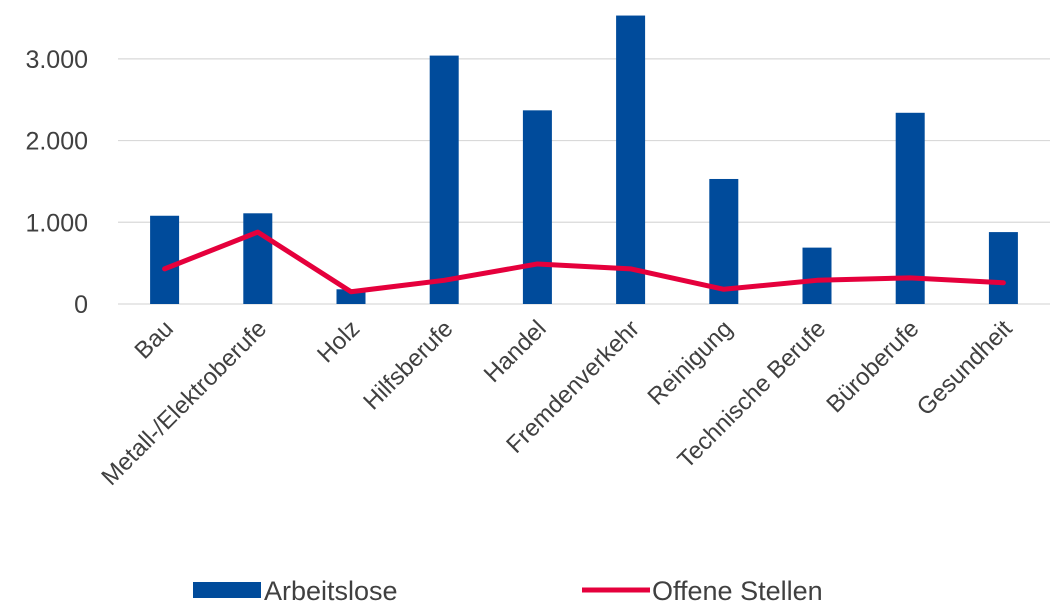  I want to click on x-tick-label: Gesundheit, so click(965, 368).